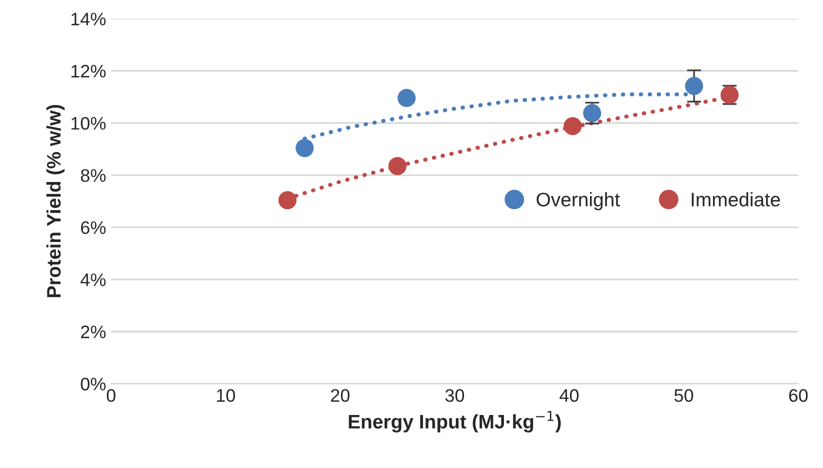 The height and width of the screenshot is (468, 823). Describe the element at coordinates (93, 332) in the screenshot. I see `y-tick-label: 2%` at that location.